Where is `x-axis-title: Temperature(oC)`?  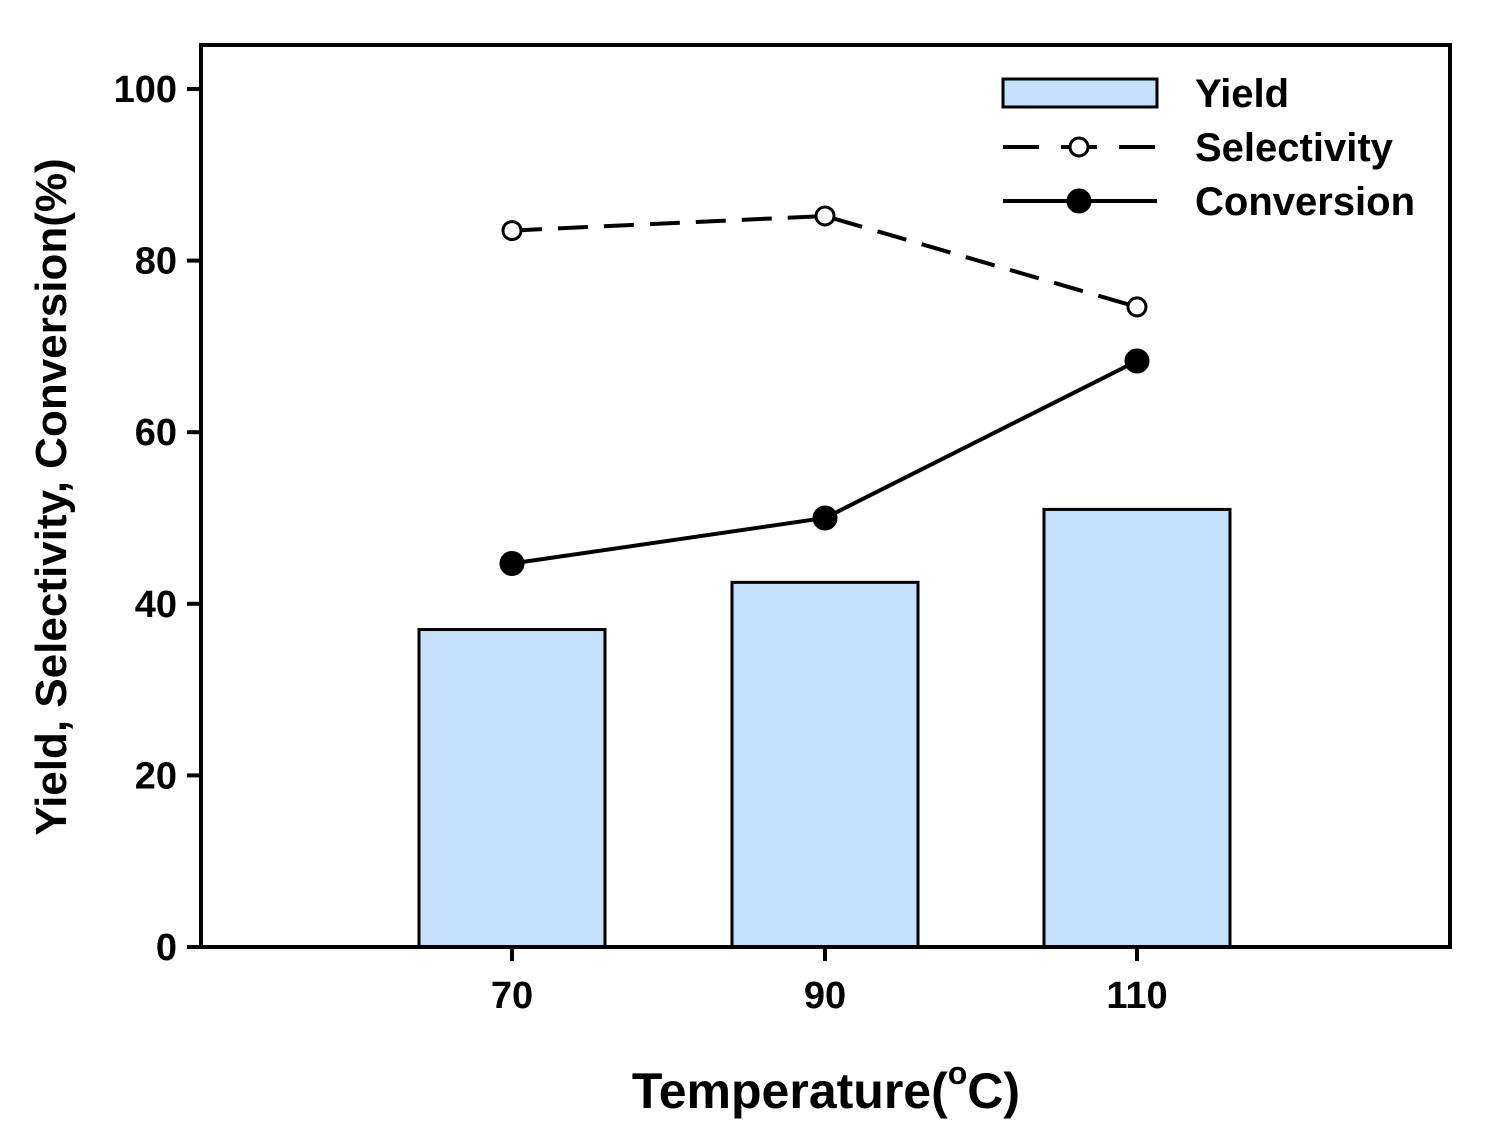
x-axis-title: Temperature(oC) is located at coordinates (826, 1087).